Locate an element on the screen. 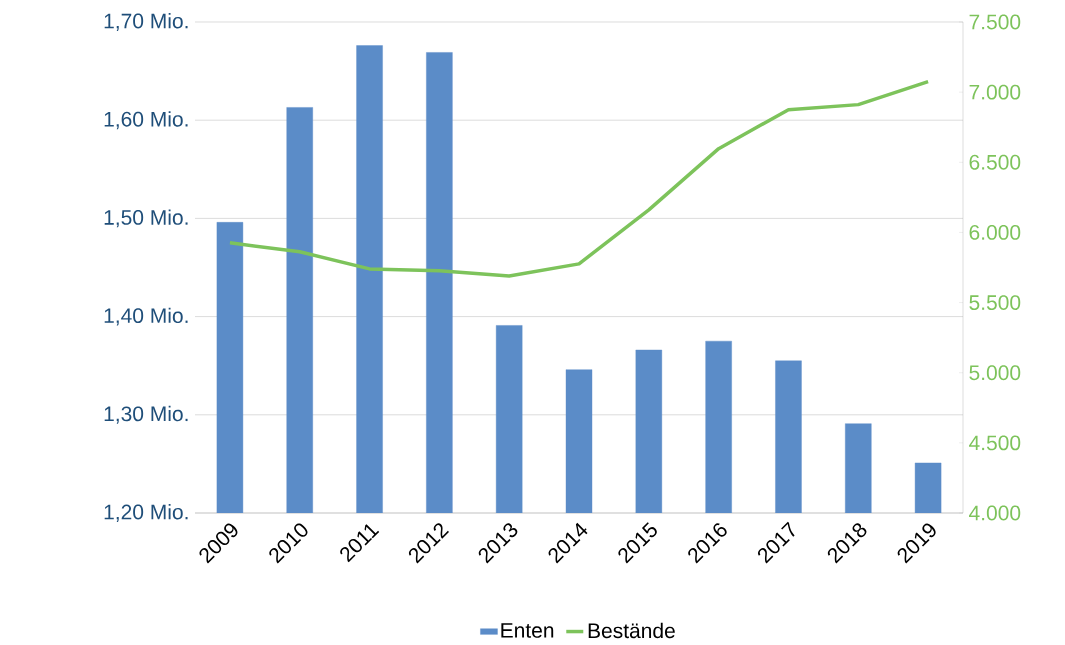 This screenshot has height=645, width=1065. y-tick-label: 1,60 Mio. is located at coordinates (146, 120).